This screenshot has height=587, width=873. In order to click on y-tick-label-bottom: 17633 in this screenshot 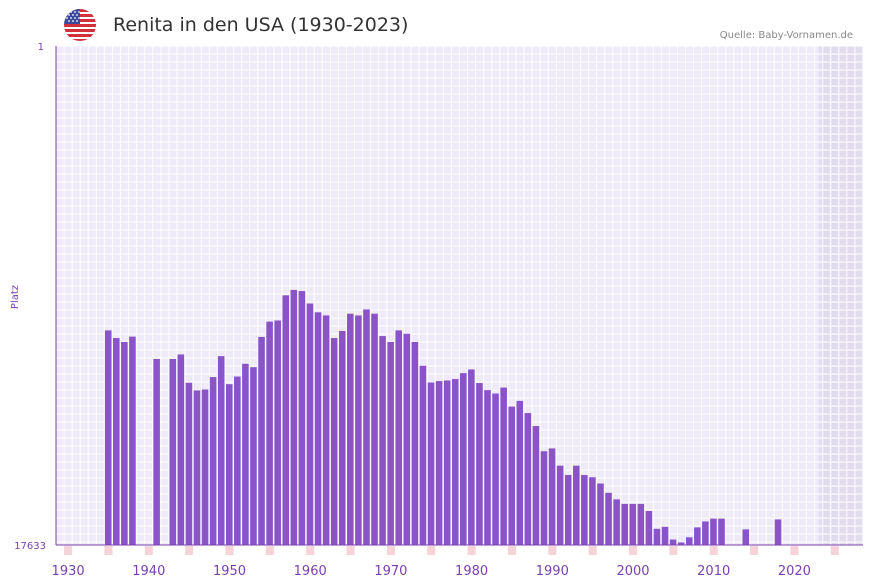, I will do `click(30, 546)`.